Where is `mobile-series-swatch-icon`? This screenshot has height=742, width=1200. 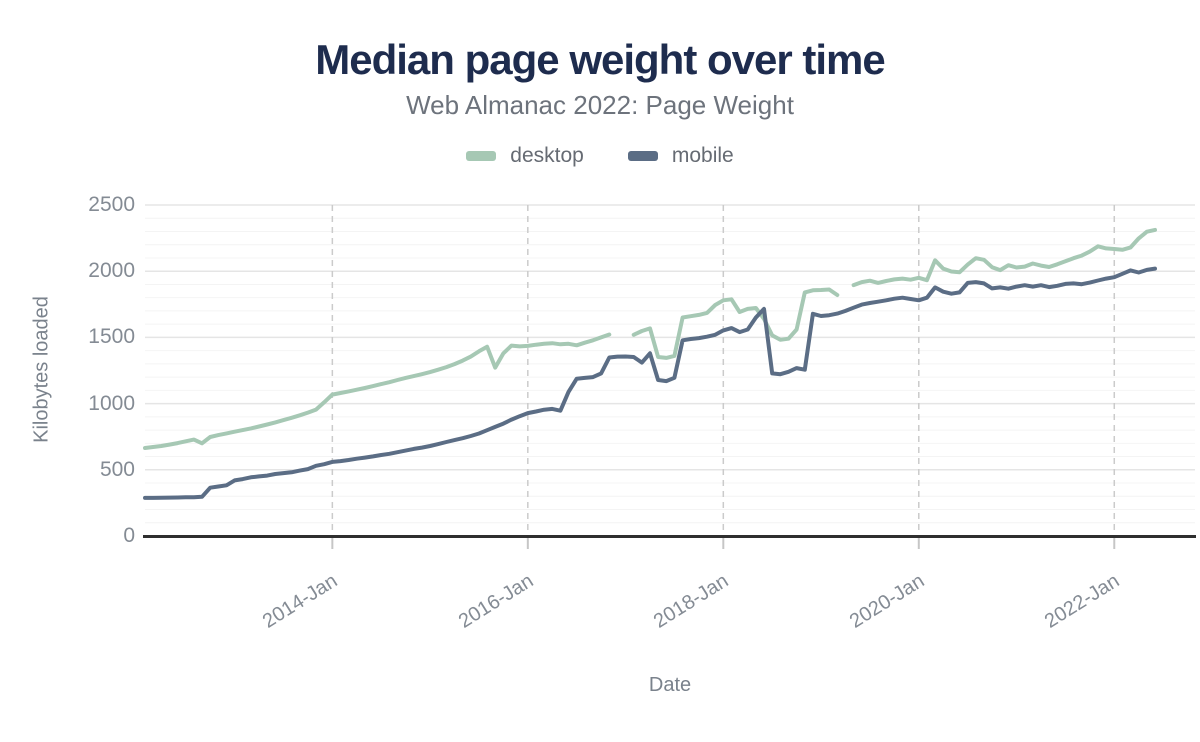
mobile-series-swatch-icon is located at coordinates (642, 156).